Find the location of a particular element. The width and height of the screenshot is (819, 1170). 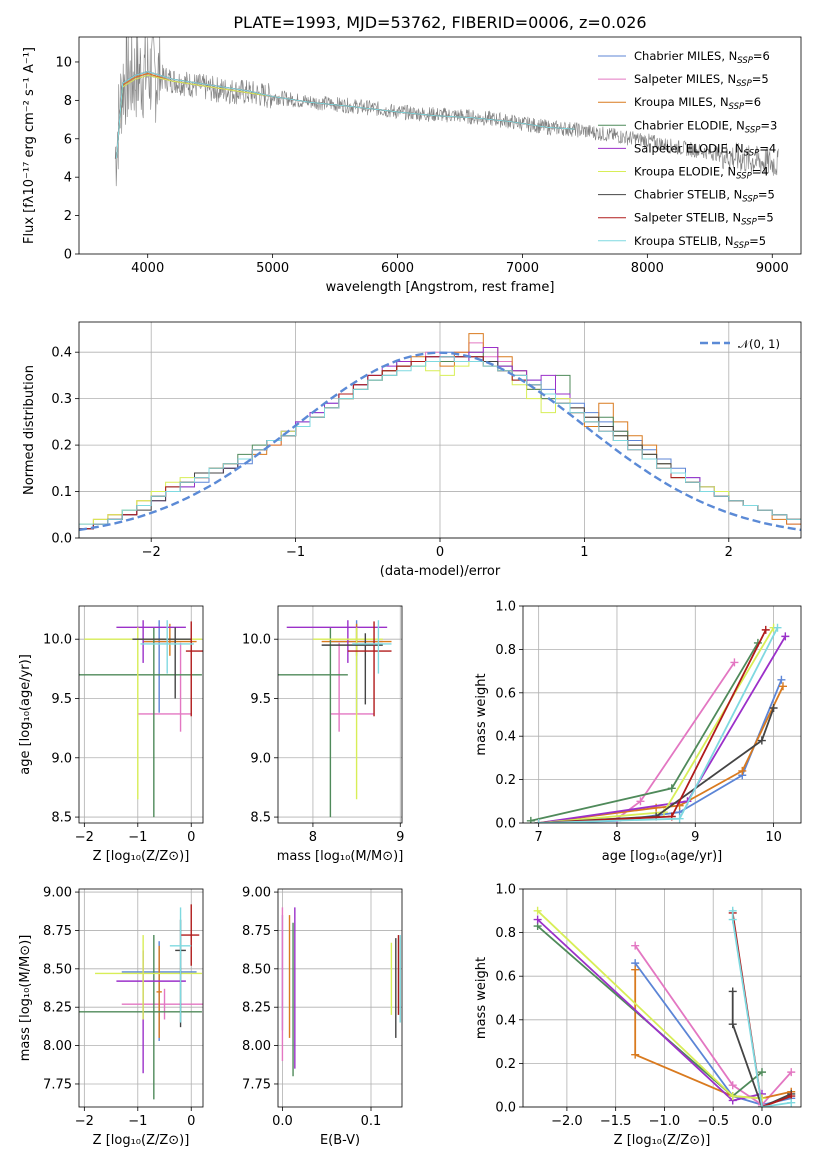

x-axis-label: mass [log₁₀(M/M⊙)] is located at coordinates (340, 856).